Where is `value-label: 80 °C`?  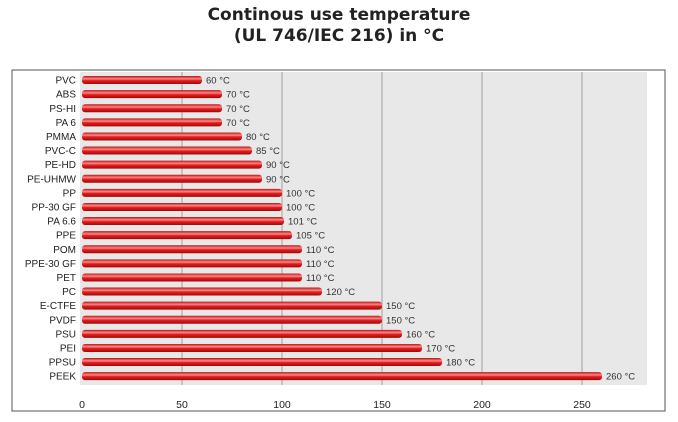 value-label: 80 °C is located at coordinates (258, 137).